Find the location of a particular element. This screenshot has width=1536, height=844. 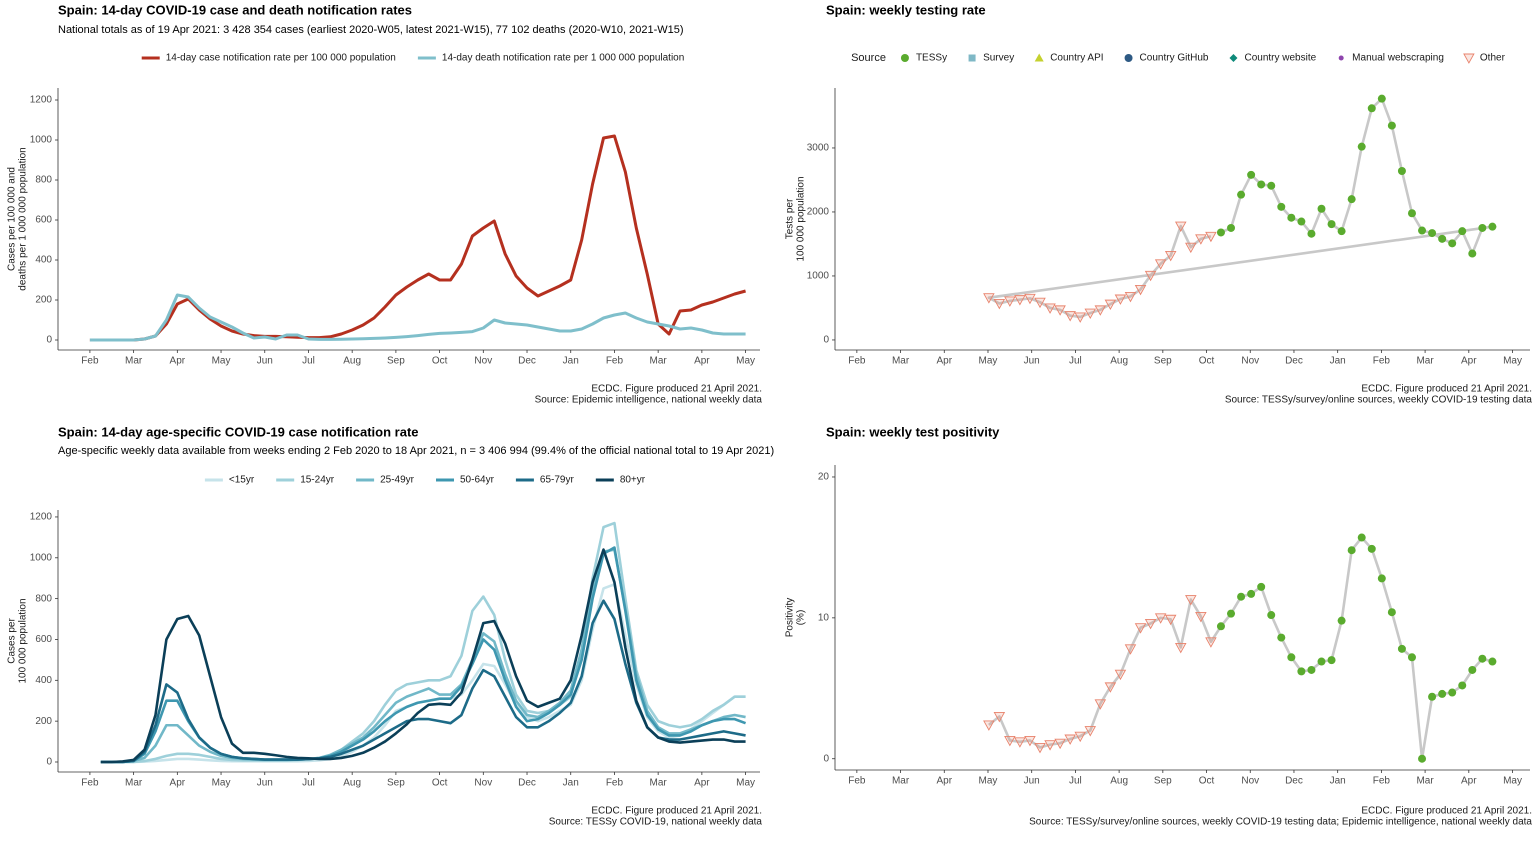

x-tick-label: Jun is located at coordinates (1032, 361).